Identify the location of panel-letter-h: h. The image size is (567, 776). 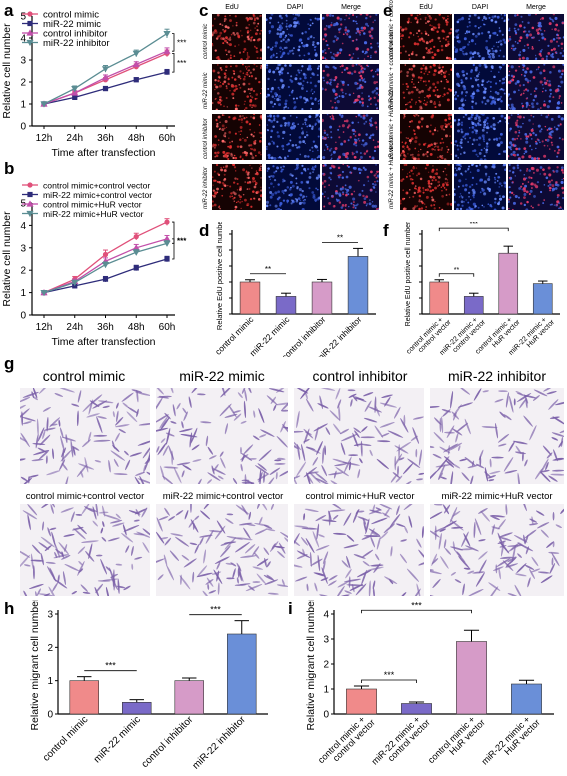
(9, 608).